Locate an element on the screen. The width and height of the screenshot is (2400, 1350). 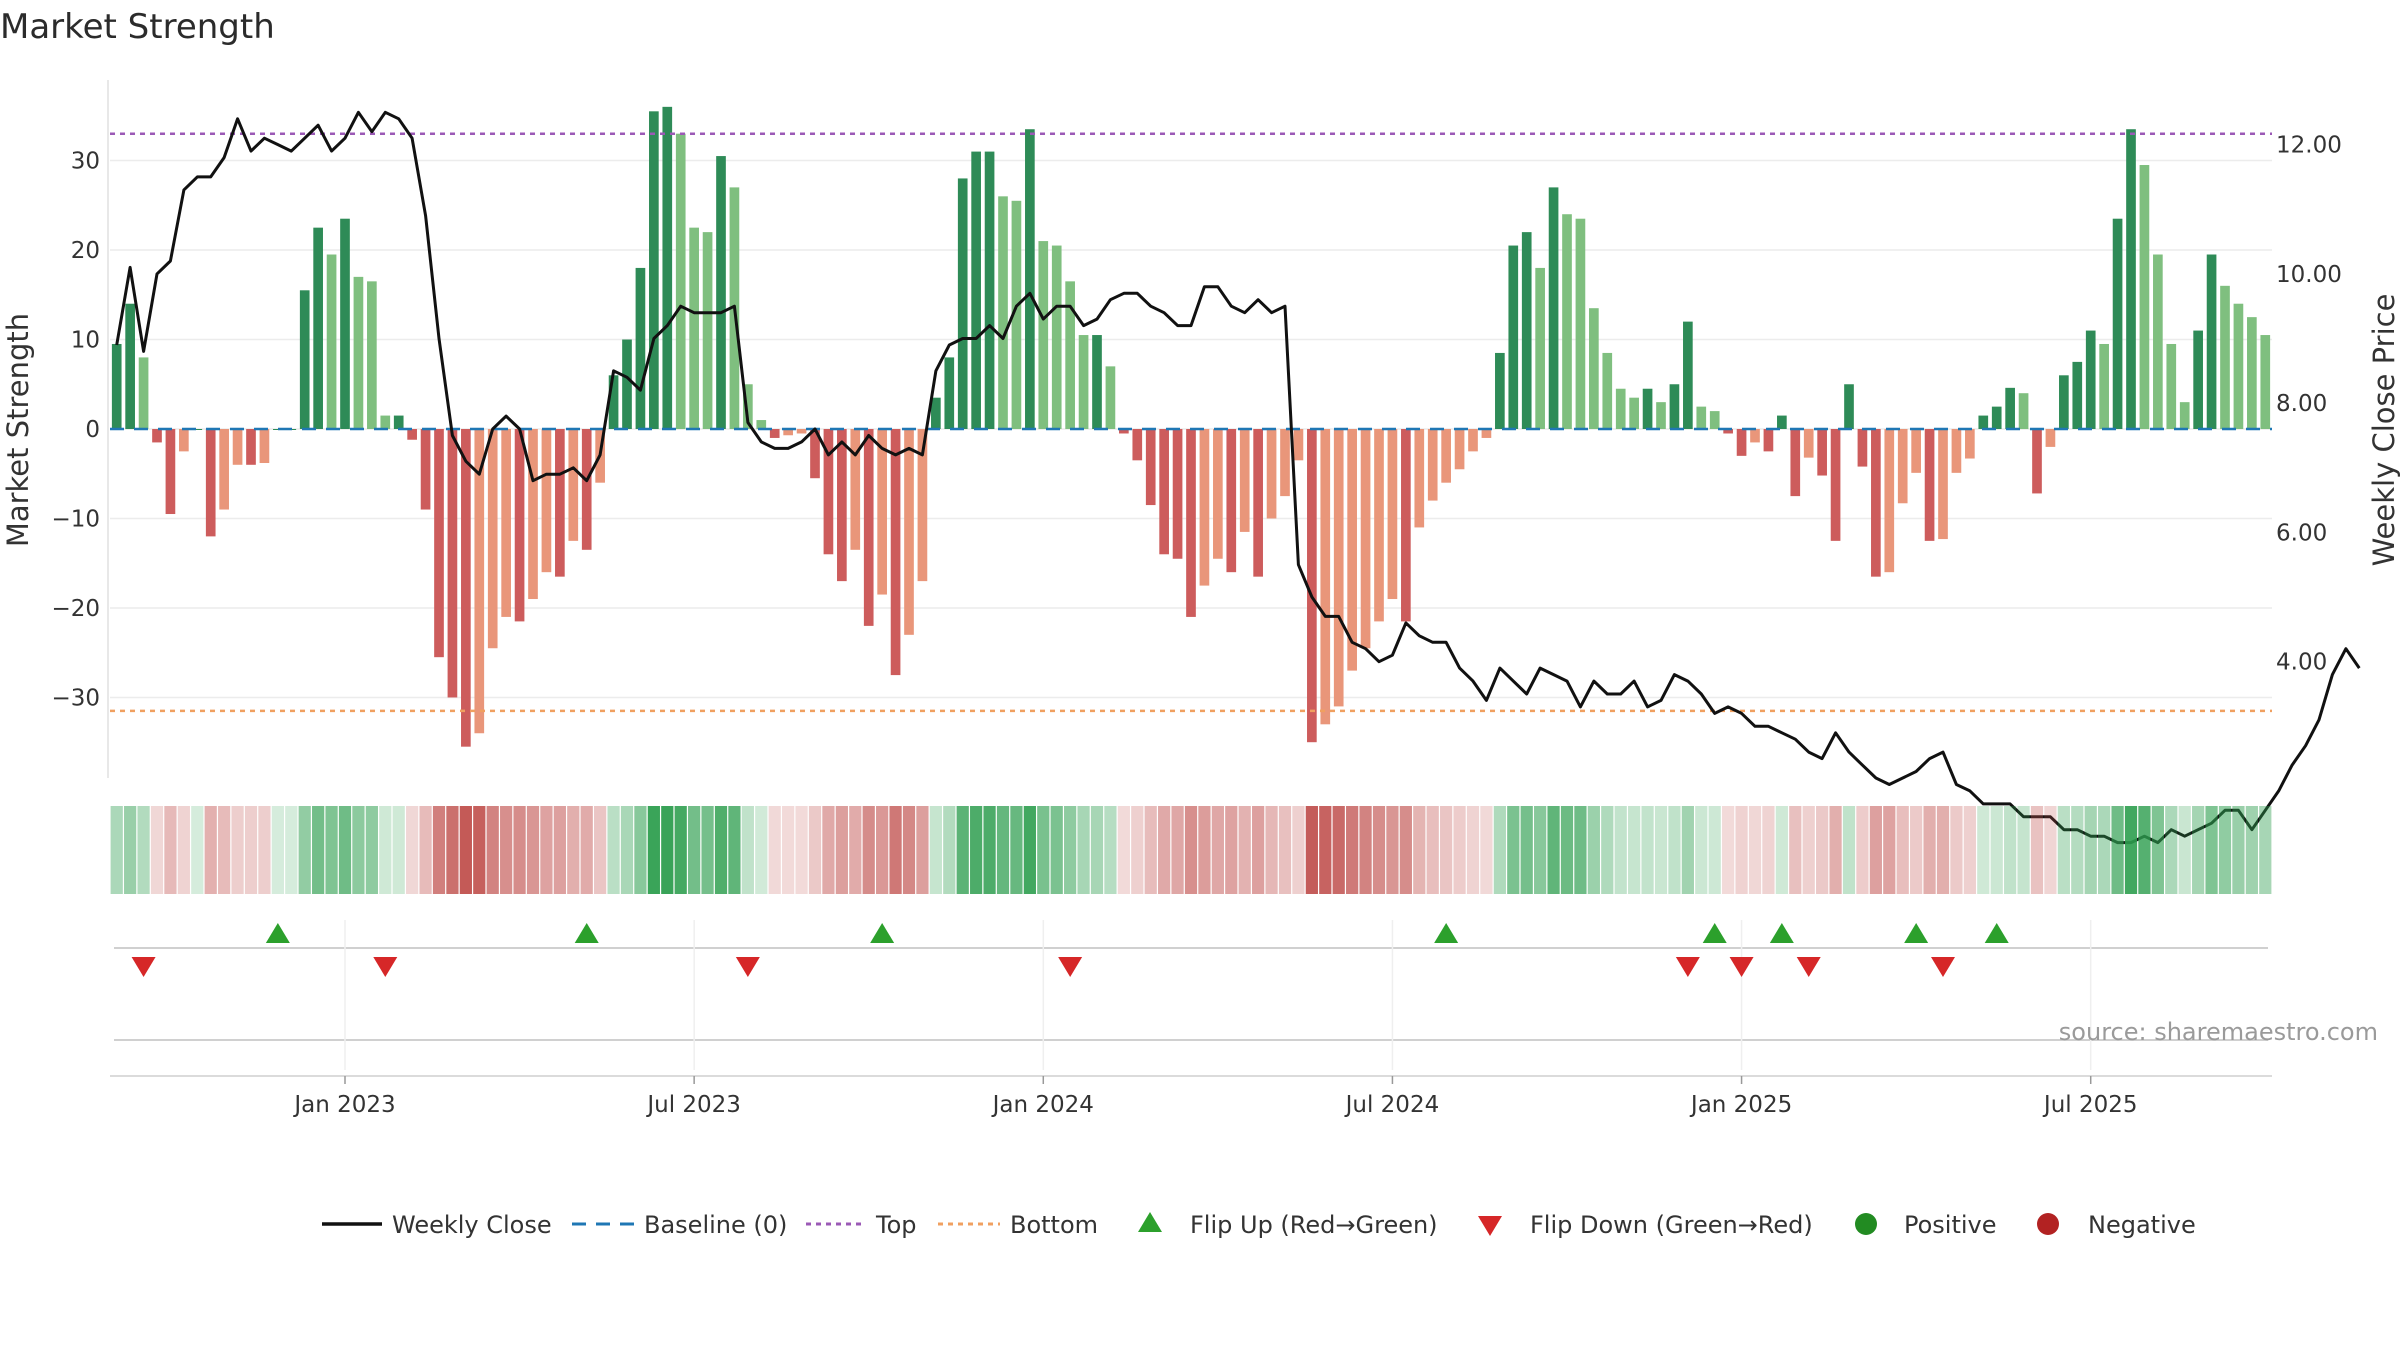
y-left-axis-label: Market Strength is located at coordinates (18, 430).